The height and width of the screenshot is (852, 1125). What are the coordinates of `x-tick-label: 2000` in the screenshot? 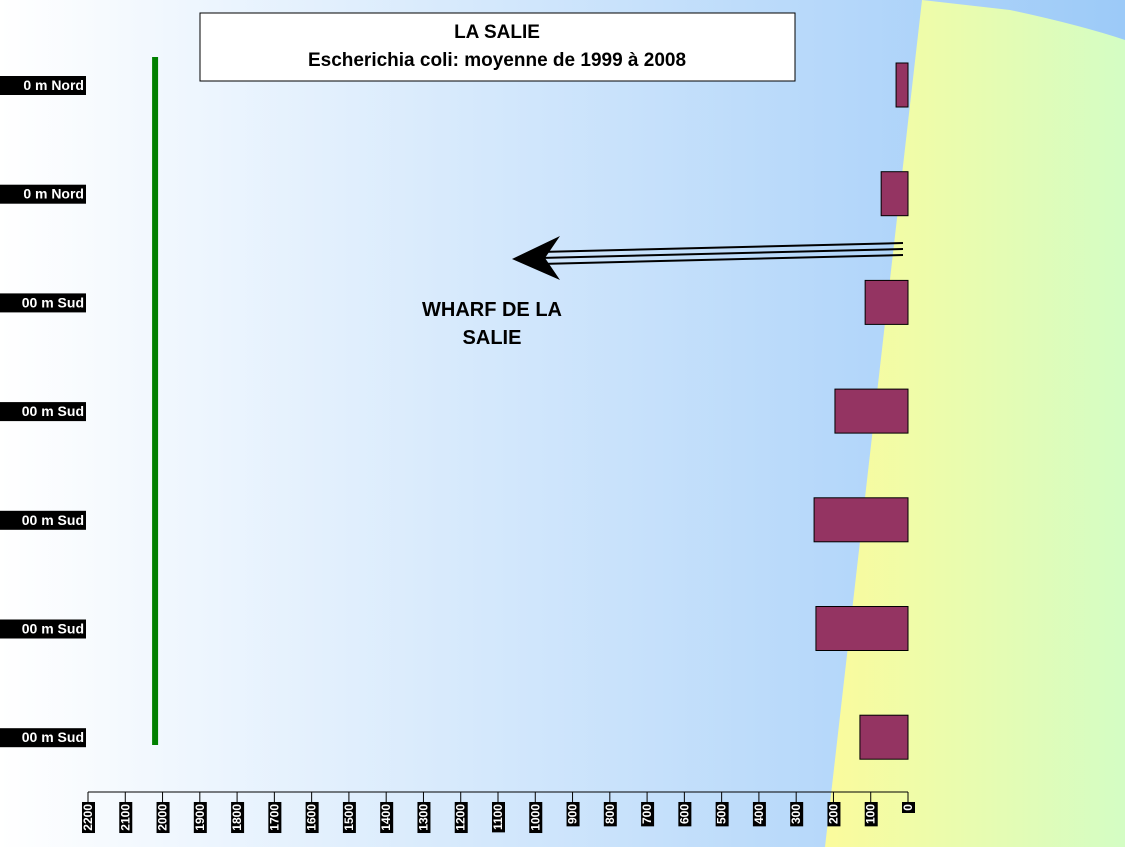 It's located at (163, 817).